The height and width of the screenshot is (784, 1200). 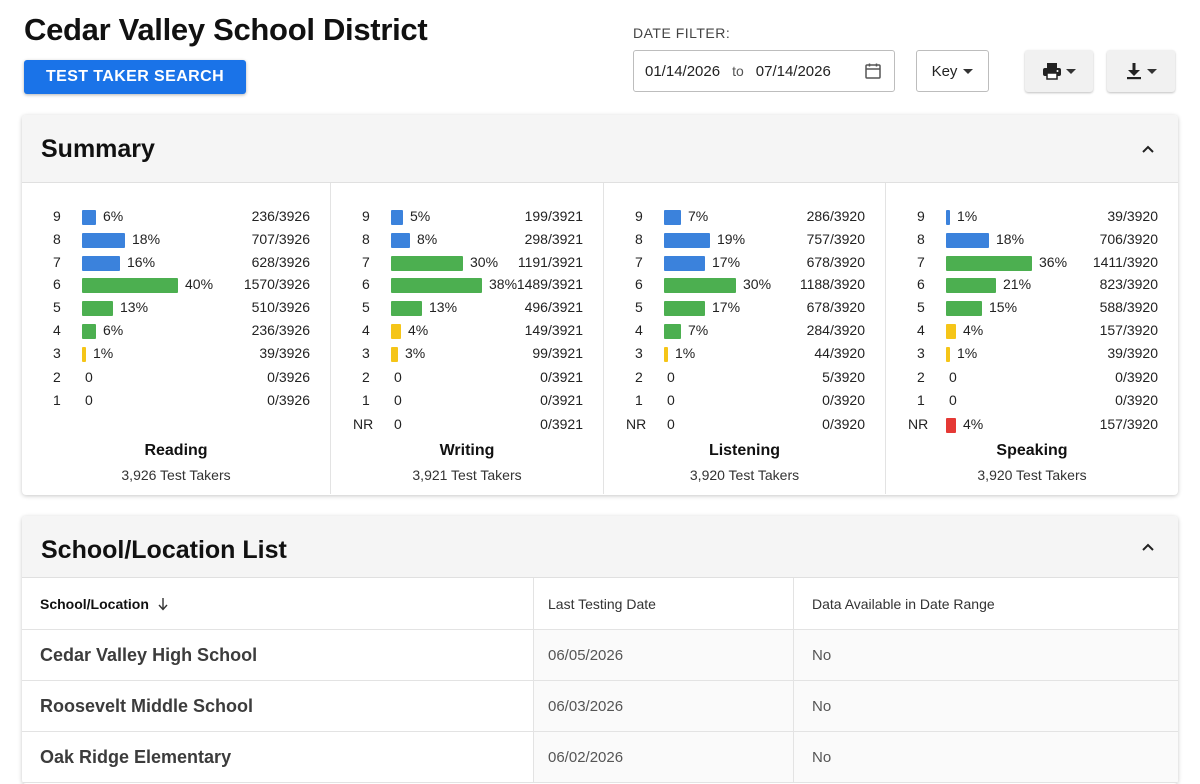 What do you see at coordinates (744, 217) in the screenshot?
I see `score-row: 9 7% 286/3920` at bounding box center [744, 217].